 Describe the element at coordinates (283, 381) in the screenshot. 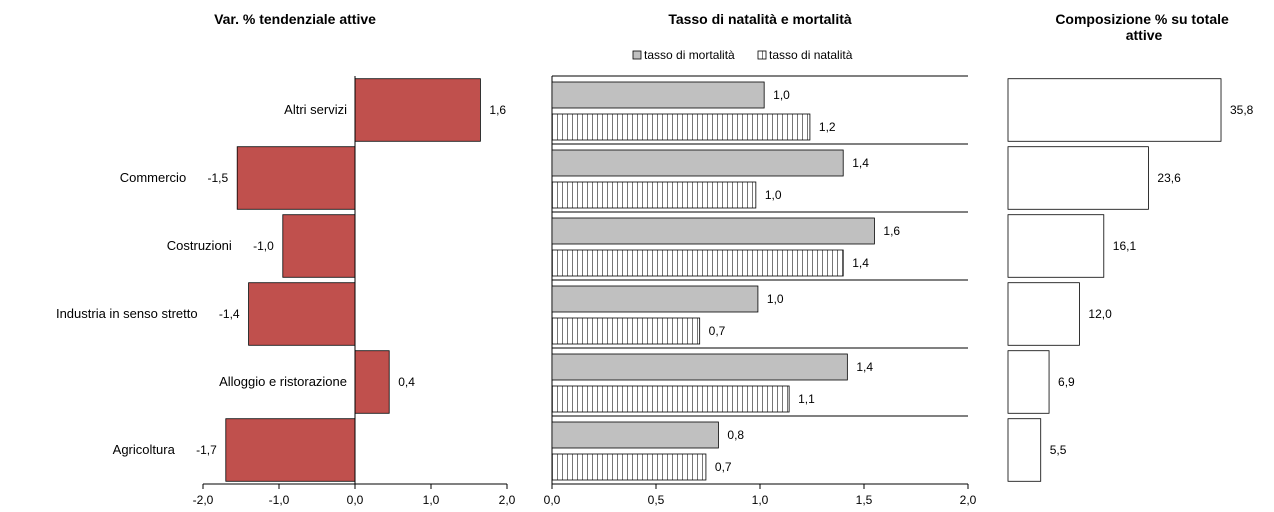

I see `category-label: Alloggio e ristorazione` at that location.